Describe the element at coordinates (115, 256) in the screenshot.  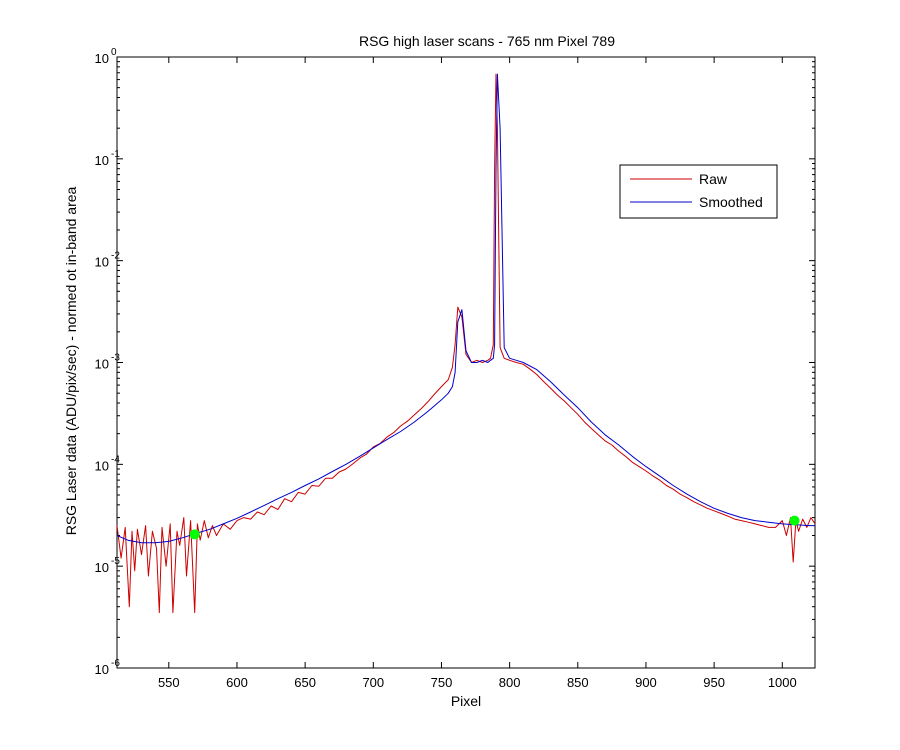
I see `y-tick-exponent: -2` at that location.